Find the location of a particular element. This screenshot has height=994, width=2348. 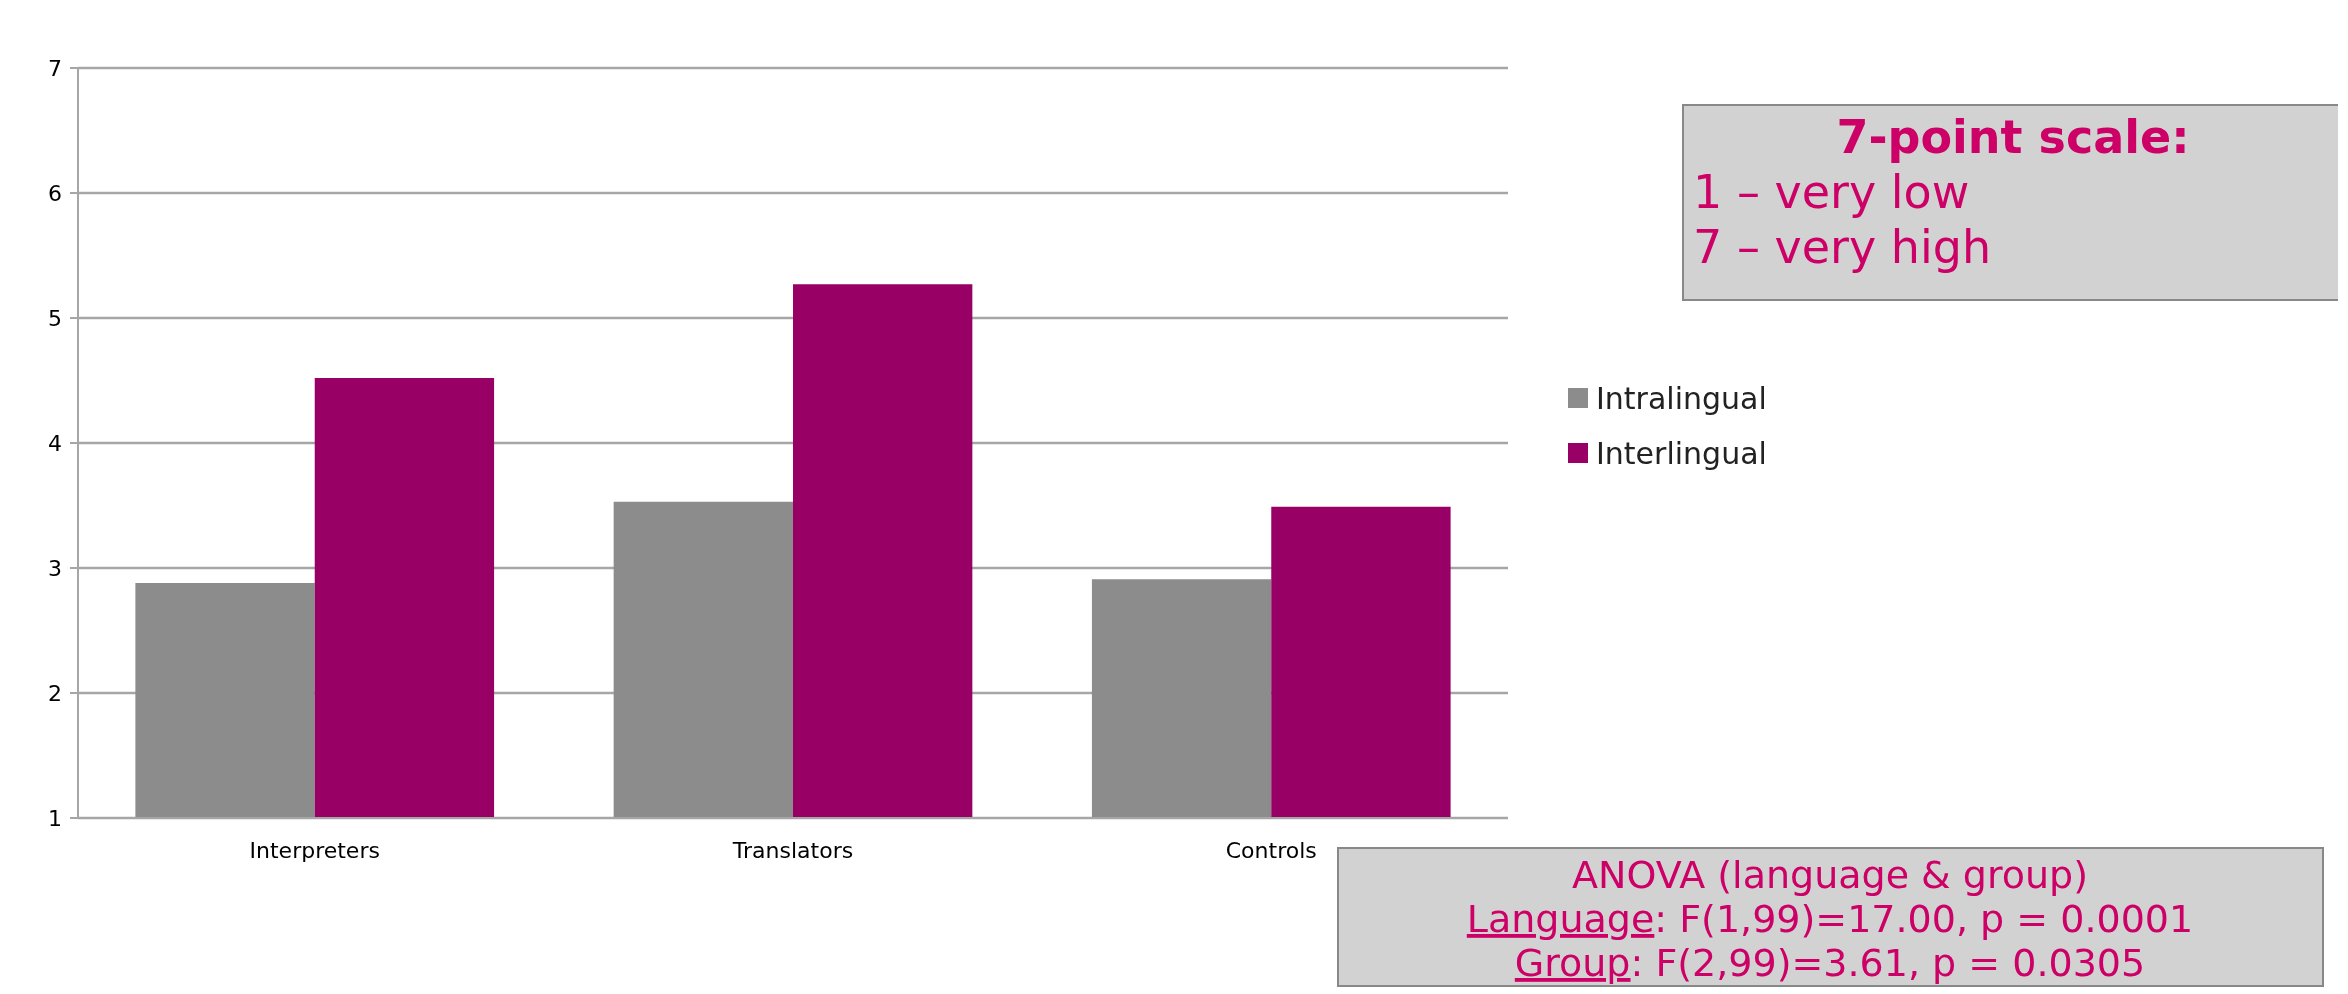

text: 7 – very high is located at coordinates (1842, 247).